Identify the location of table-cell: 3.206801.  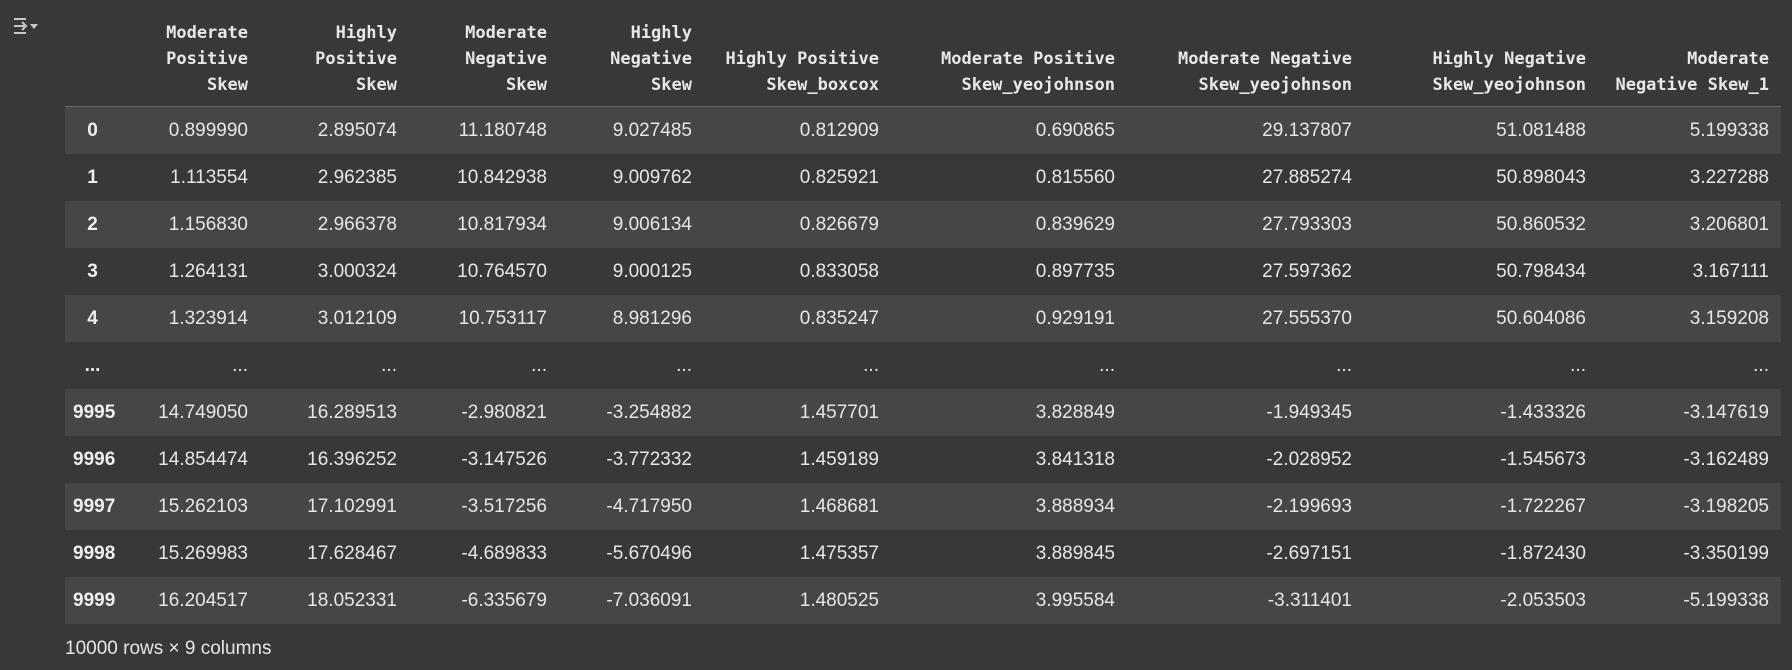
(1729, 224).